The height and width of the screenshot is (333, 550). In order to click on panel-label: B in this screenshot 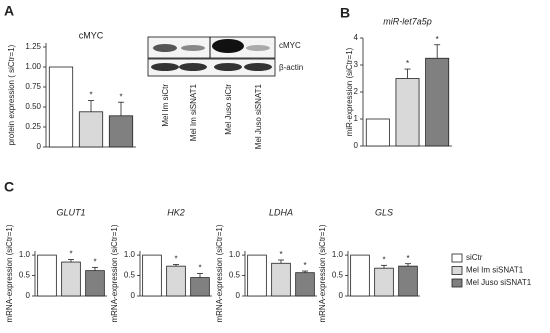, I will do `click(345, 13)`.